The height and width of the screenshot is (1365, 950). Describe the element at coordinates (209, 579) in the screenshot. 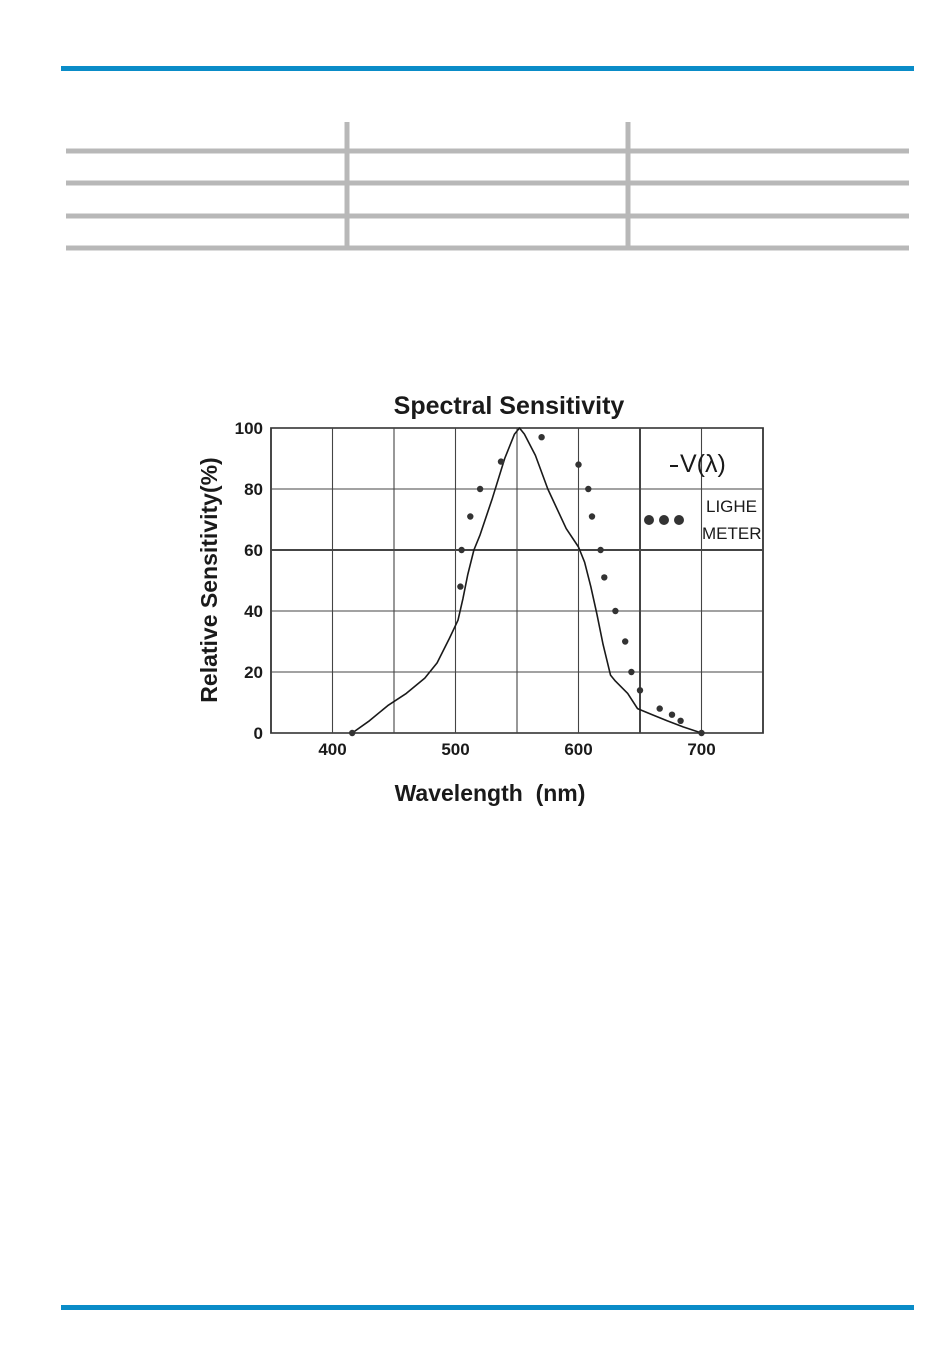

I see `y-axis-title: Relative Sensitivity(%)` at that location.